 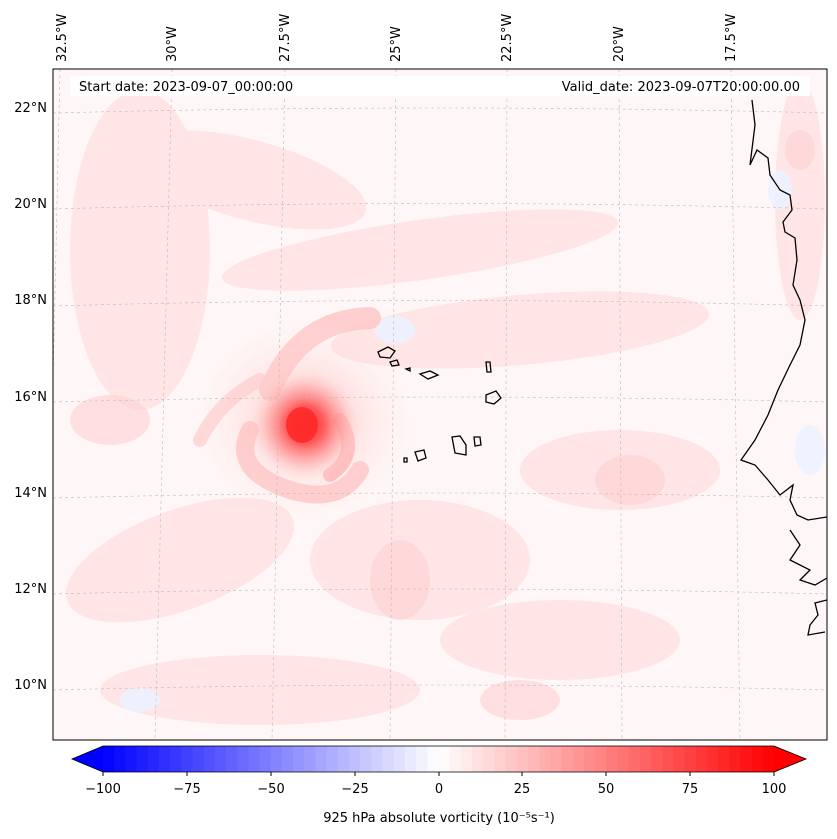 I want to click on colorbar-tick-label: 25, so click(x=522, y=789).